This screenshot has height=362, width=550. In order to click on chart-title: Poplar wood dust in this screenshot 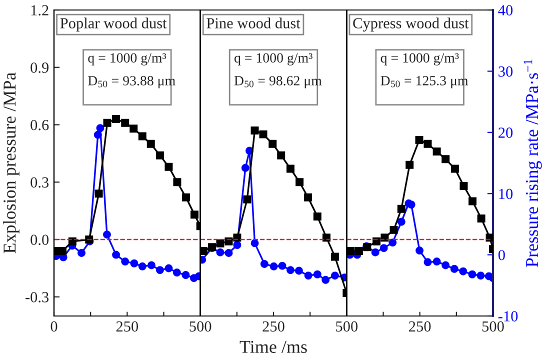, I will do `click(113, 25)`.